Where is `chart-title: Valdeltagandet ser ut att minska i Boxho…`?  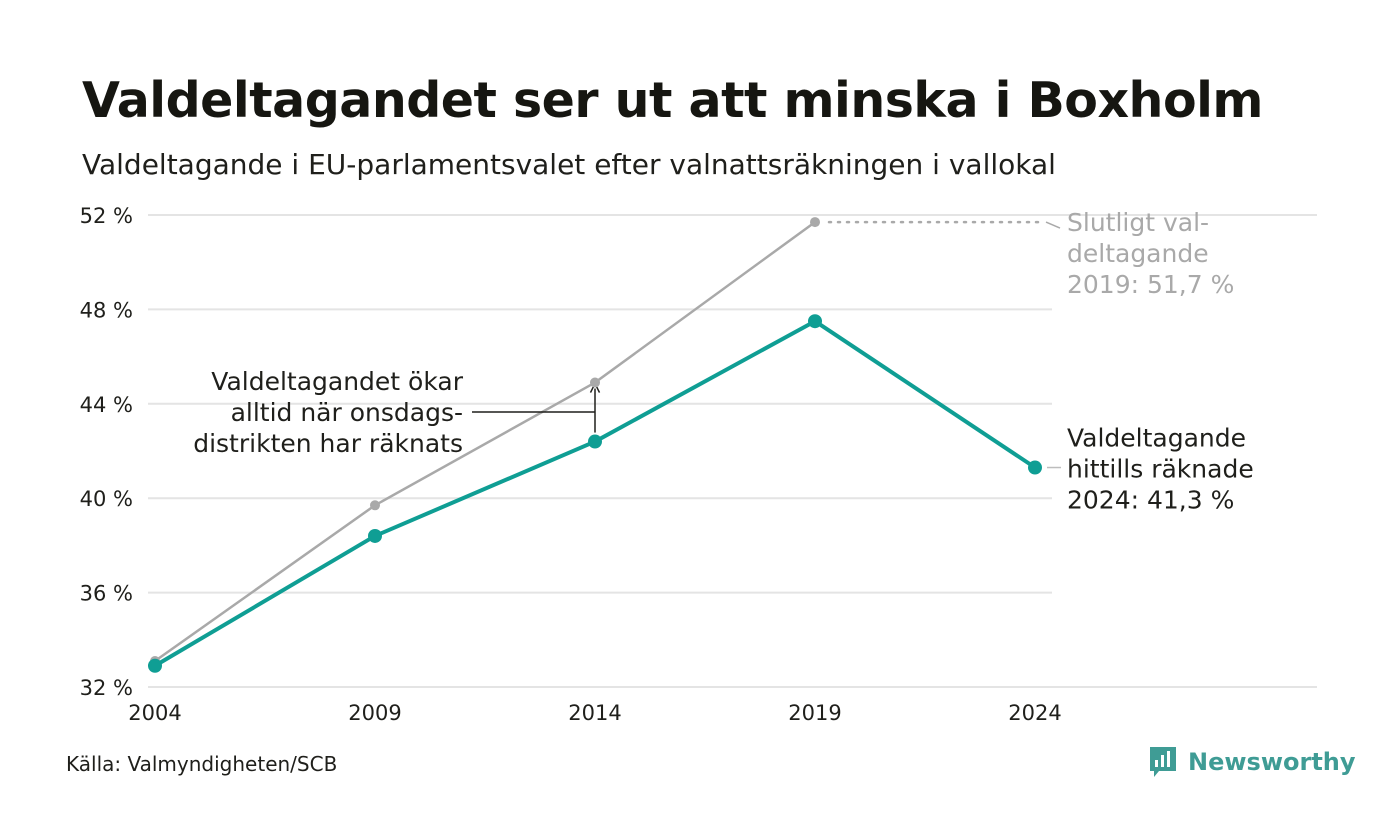 chart-title: Valdeltagandet ser ut att minska i Boxho… is located at coordinates (672, 100).